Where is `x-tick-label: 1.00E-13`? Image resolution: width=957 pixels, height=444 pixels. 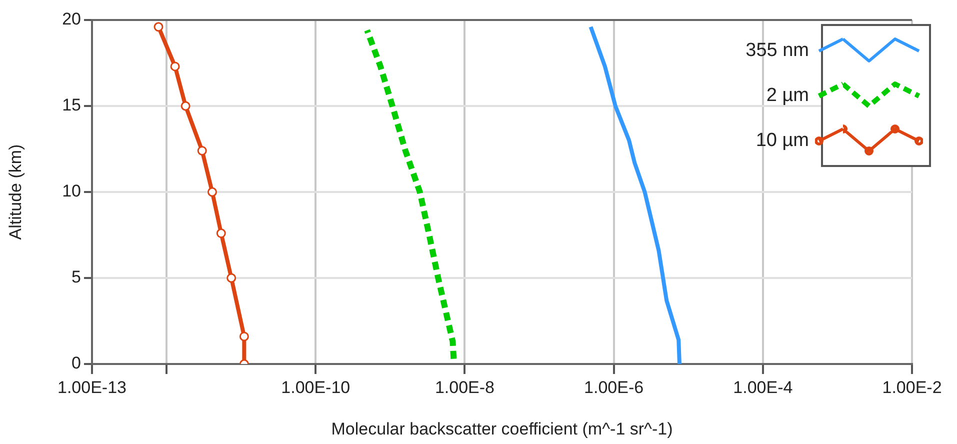
x-tick-label: 1.00E-13 is located at coordinates (92, 387).